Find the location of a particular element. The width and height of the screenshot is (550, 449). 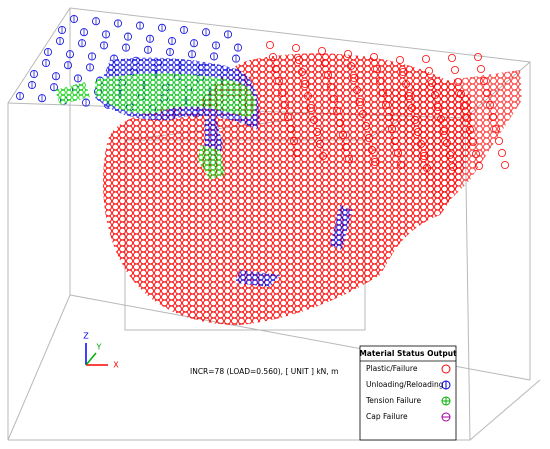

legend-label: Cap Failure is located at coordinates (387, 416).